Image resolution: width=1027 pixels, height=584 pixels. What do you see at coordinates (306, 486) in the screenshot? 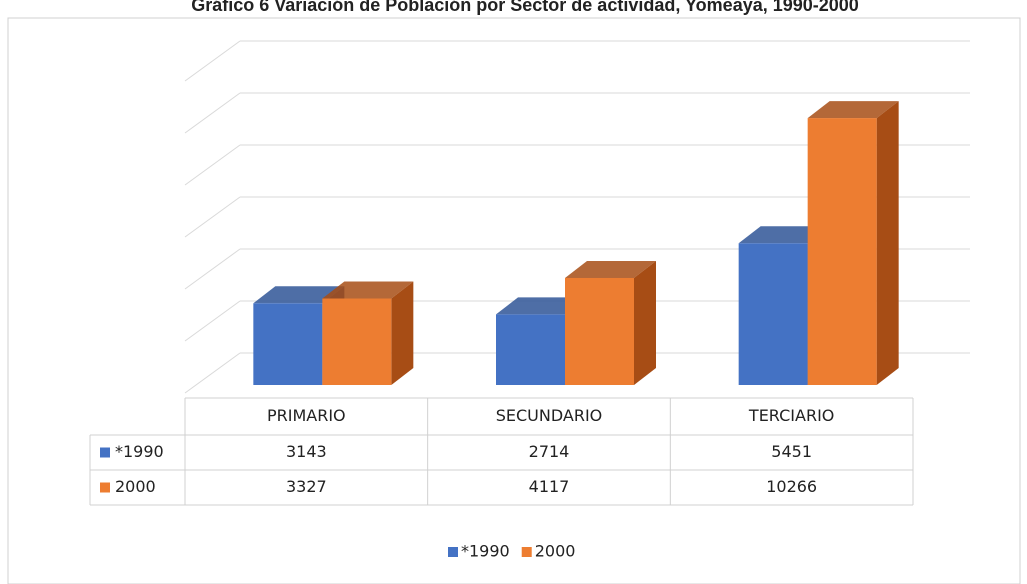
I see `table-value: 3327` at bounding box center [306, 486].